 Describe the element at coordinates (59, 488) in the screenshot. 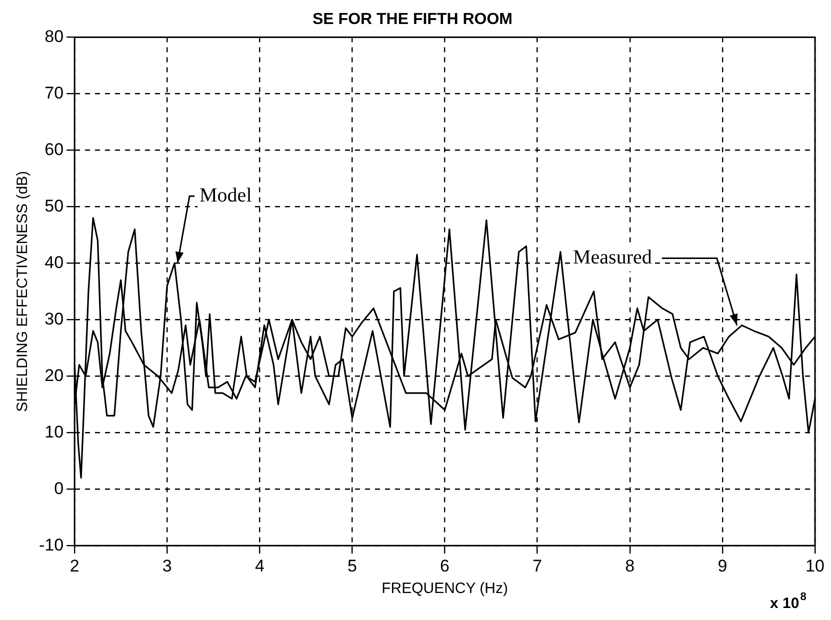

I see `y-tick-label: 0` at that location.